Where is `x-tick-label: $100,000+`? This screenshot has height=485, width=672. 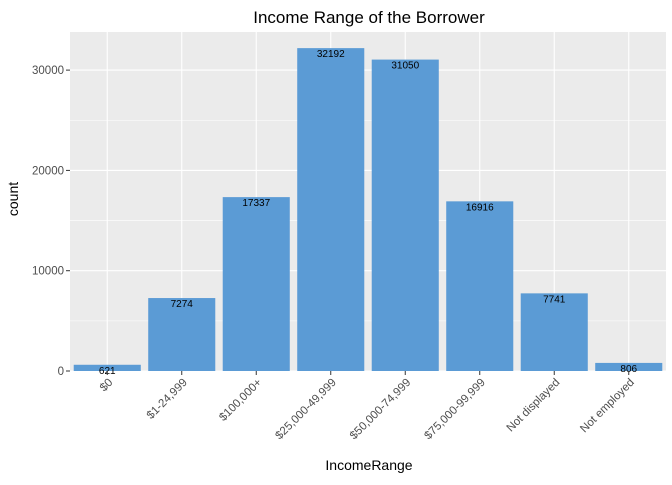
x-tick-label: $100,000+ is located at coordinates (240, 399).